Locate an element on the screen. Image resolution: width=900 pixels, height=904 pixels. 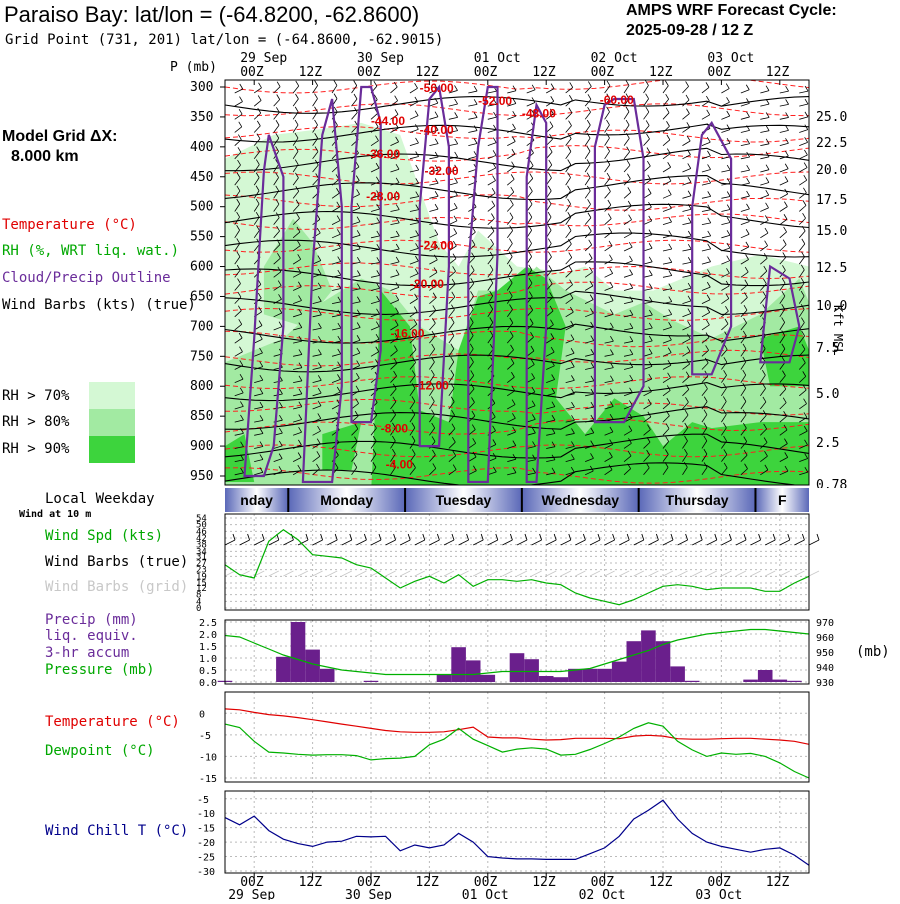
isotherm-line is located at coordinates (517, 339).